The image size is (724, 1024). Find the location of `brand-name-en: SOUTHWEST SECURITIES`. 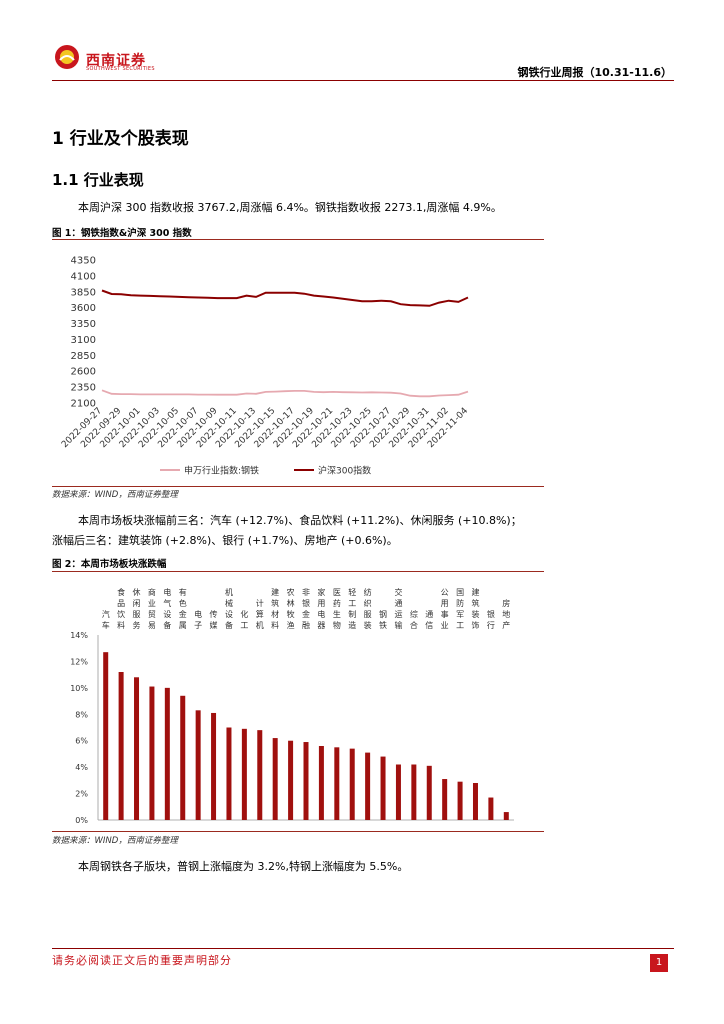

brand-name-en: SOUTHWEST SECURITIES is located at coordinates (120, 69).